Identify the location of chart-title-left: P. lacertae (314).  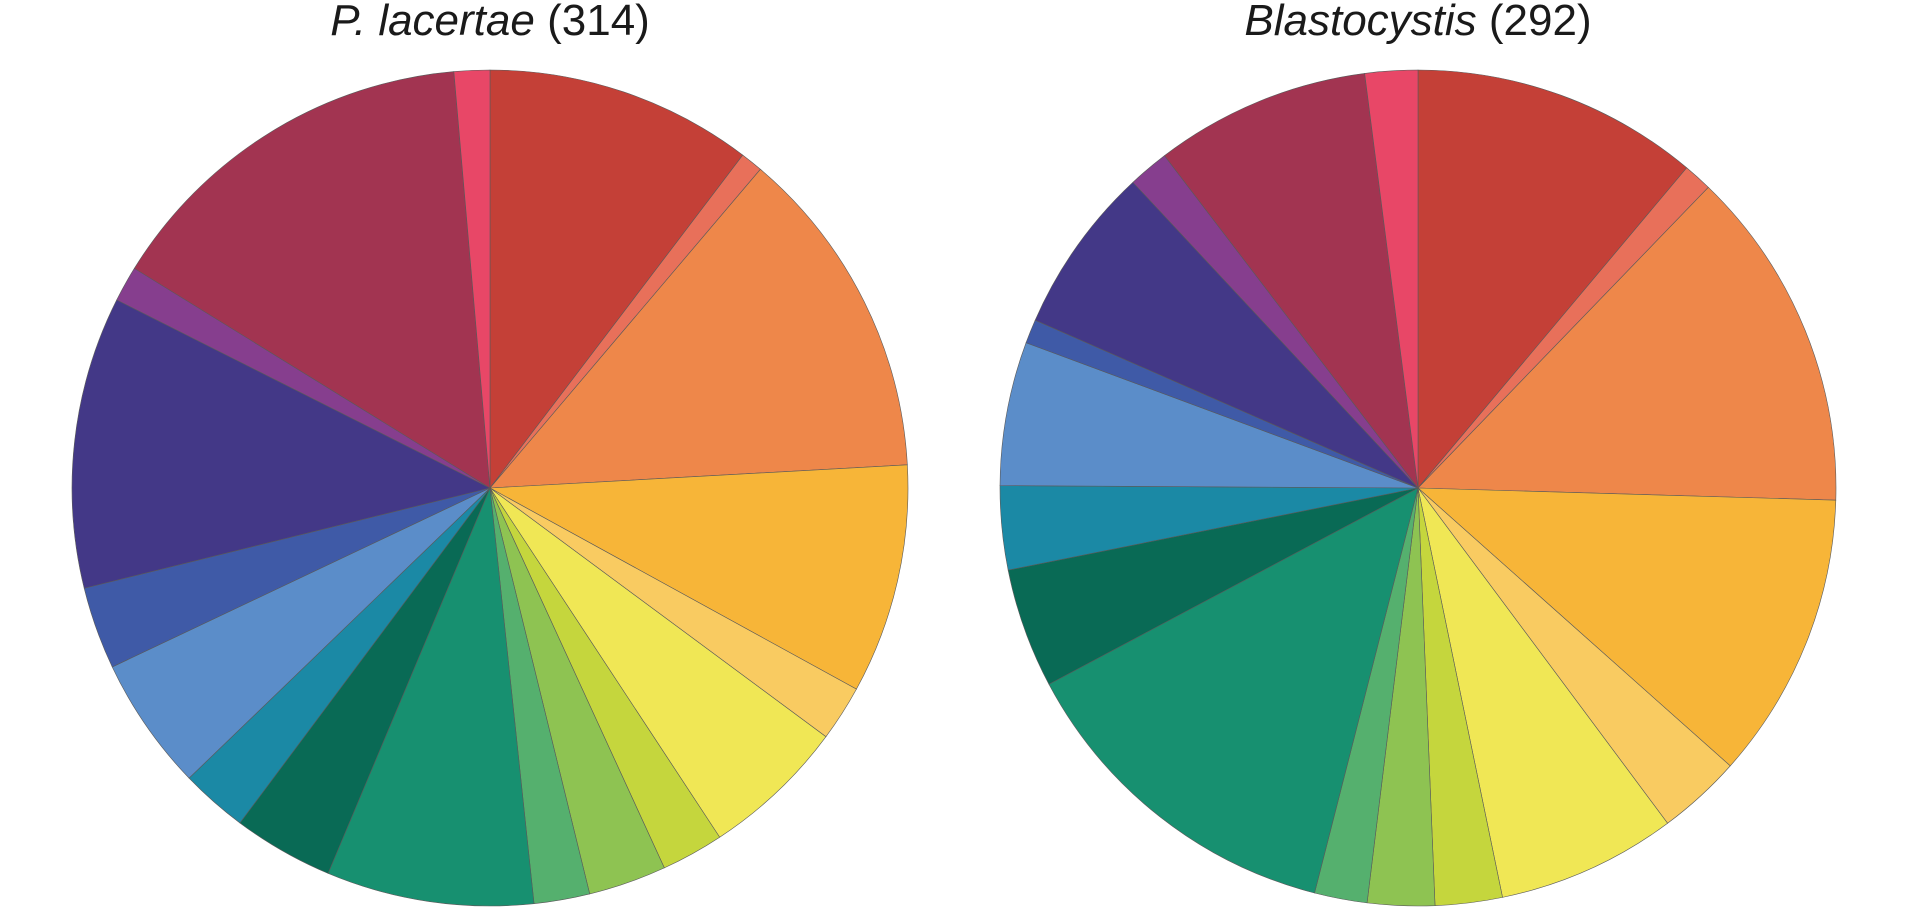
(490, 23).